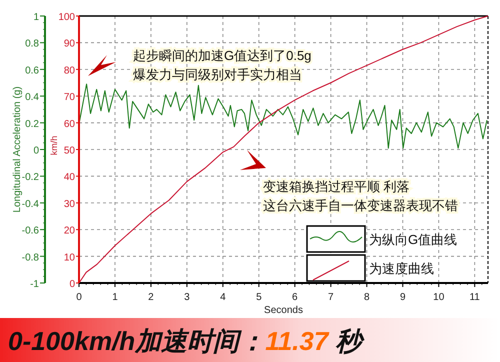 The width and height of the screenshot is (500, 362). I want to click on legend-label: 为纵向G值曲线, so click(413, 239).